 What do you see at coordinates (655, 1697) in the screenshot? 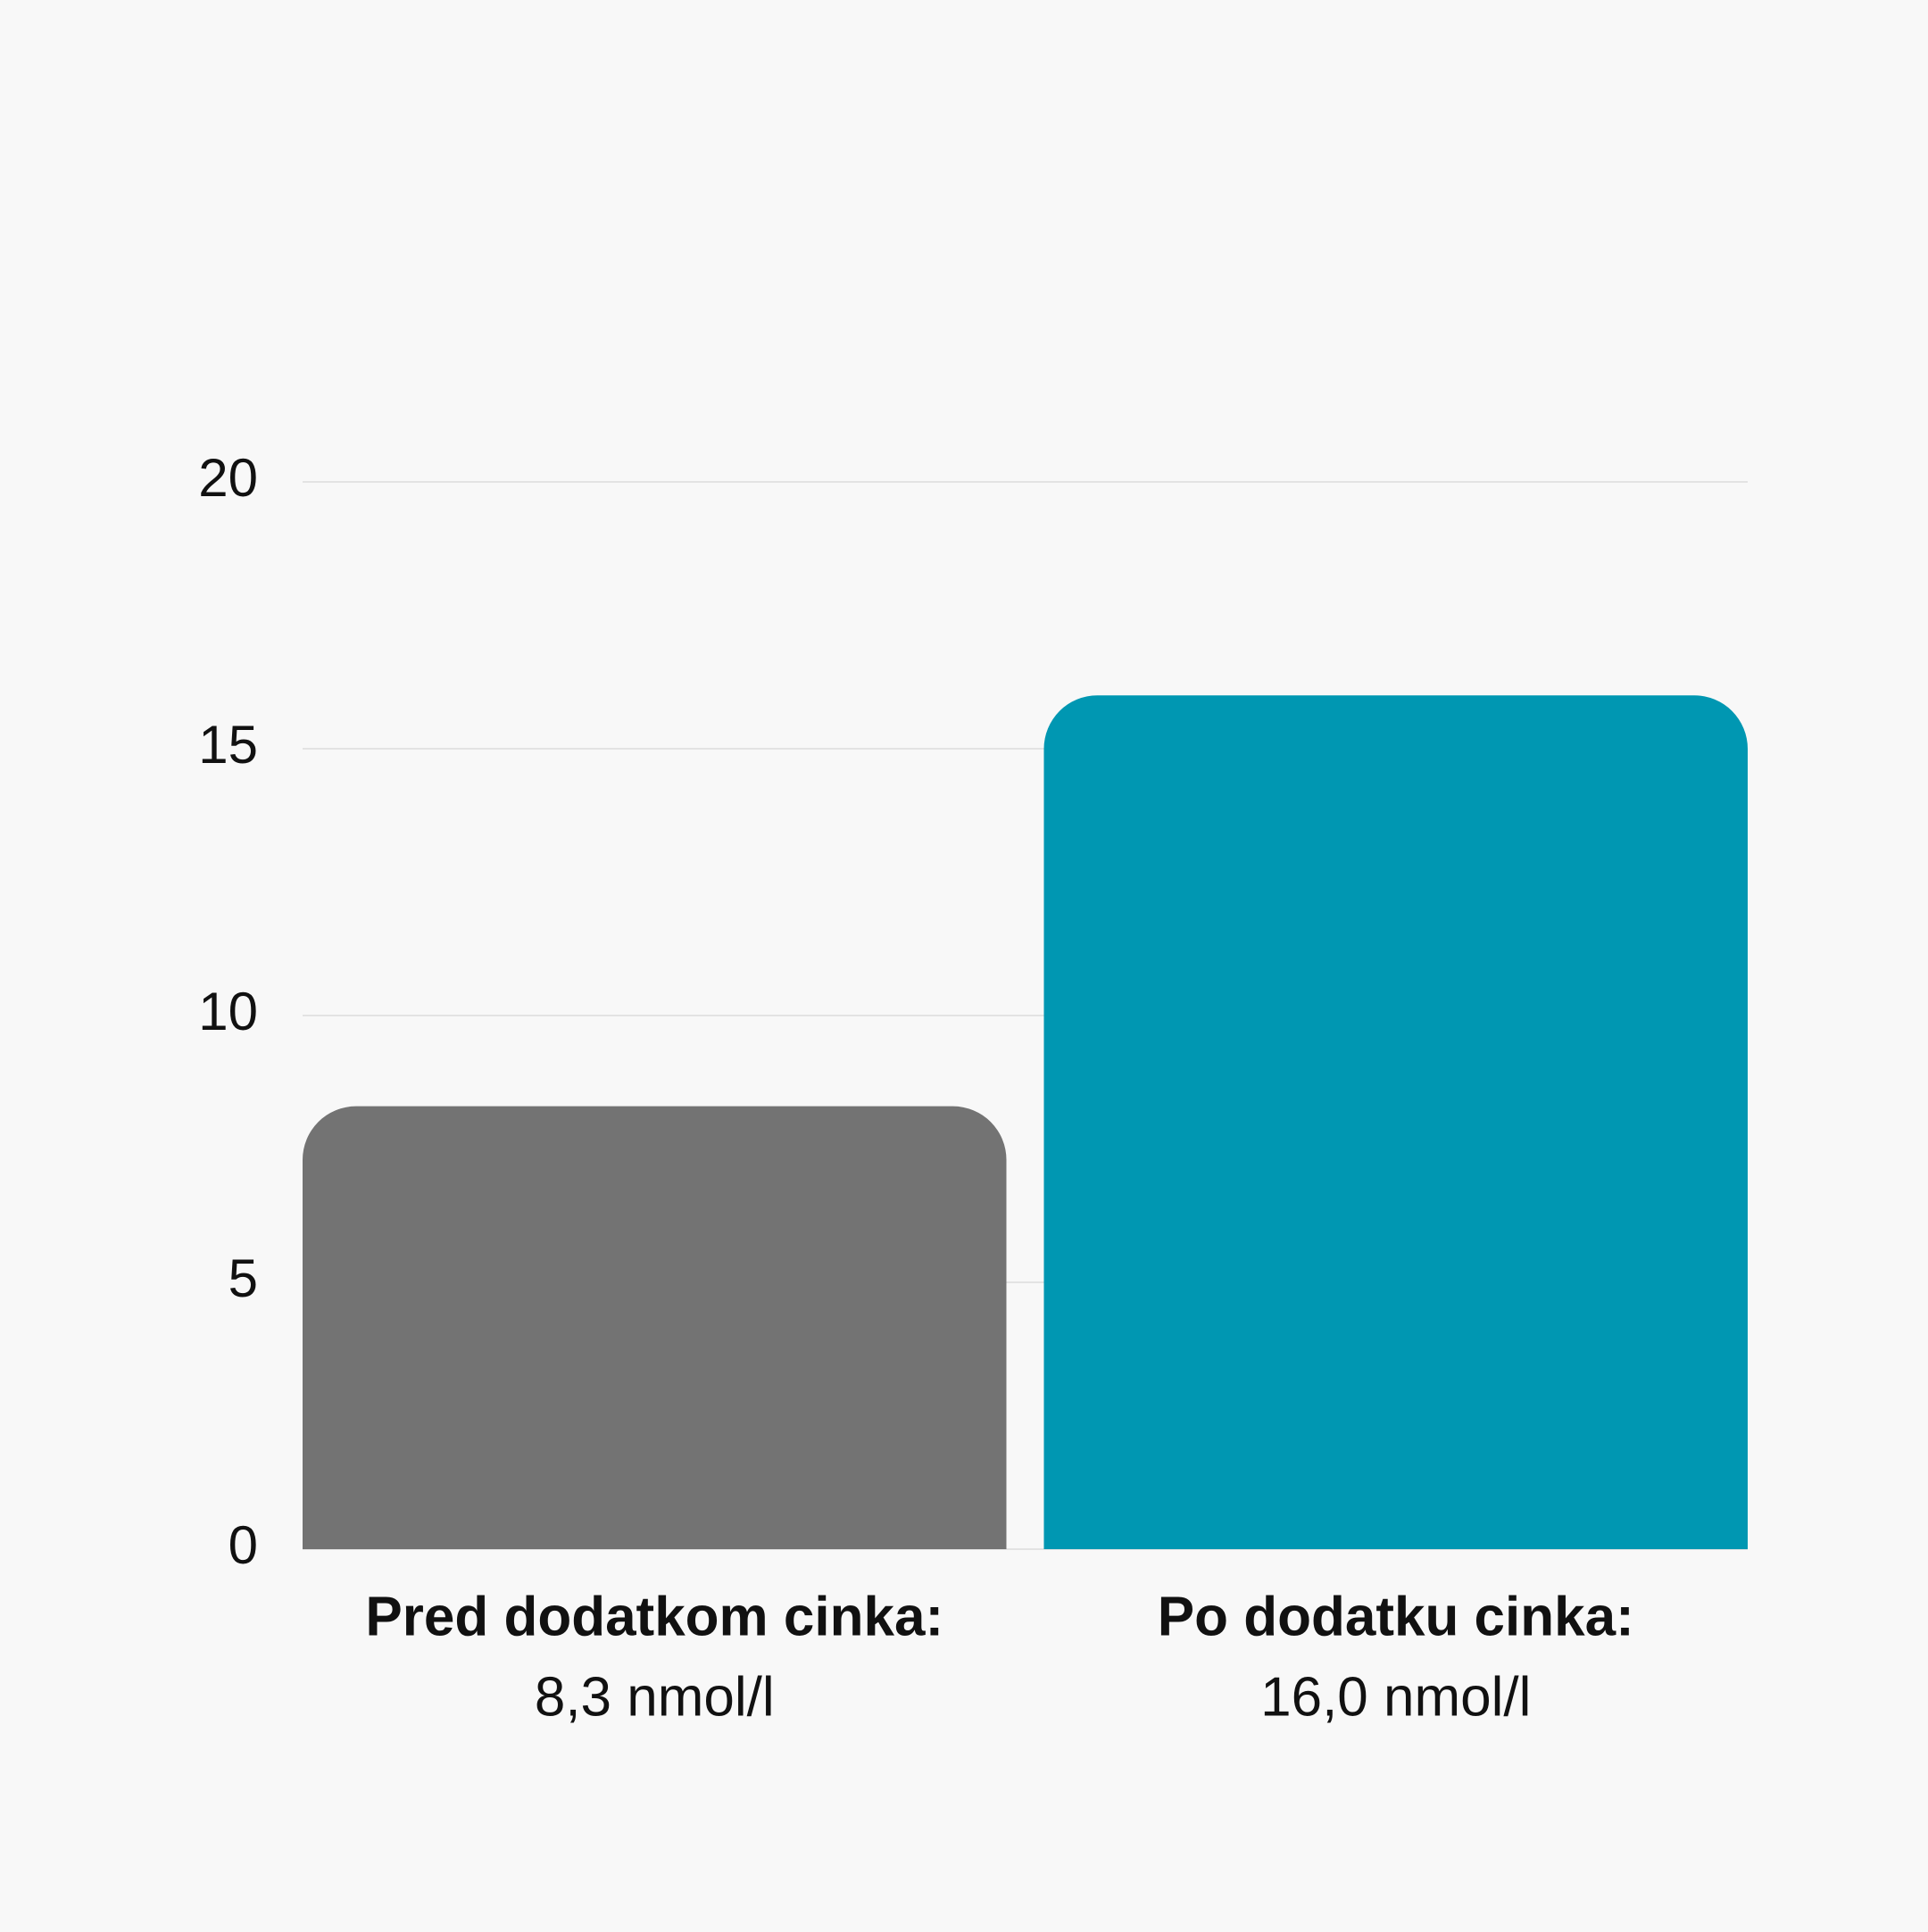
I see `value-label: 8,3 nmol/l` at bounding box center [655, 1697].